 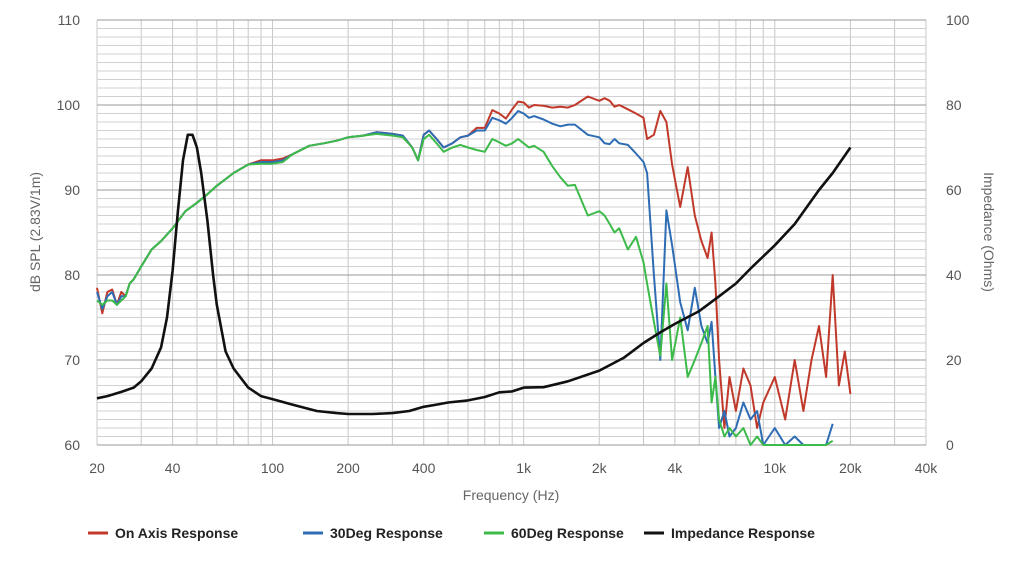 What do you see at coordinates (954, 275) in the screenshot?
I see `y2-tick-label: 40` at bounding box center [954, 275].